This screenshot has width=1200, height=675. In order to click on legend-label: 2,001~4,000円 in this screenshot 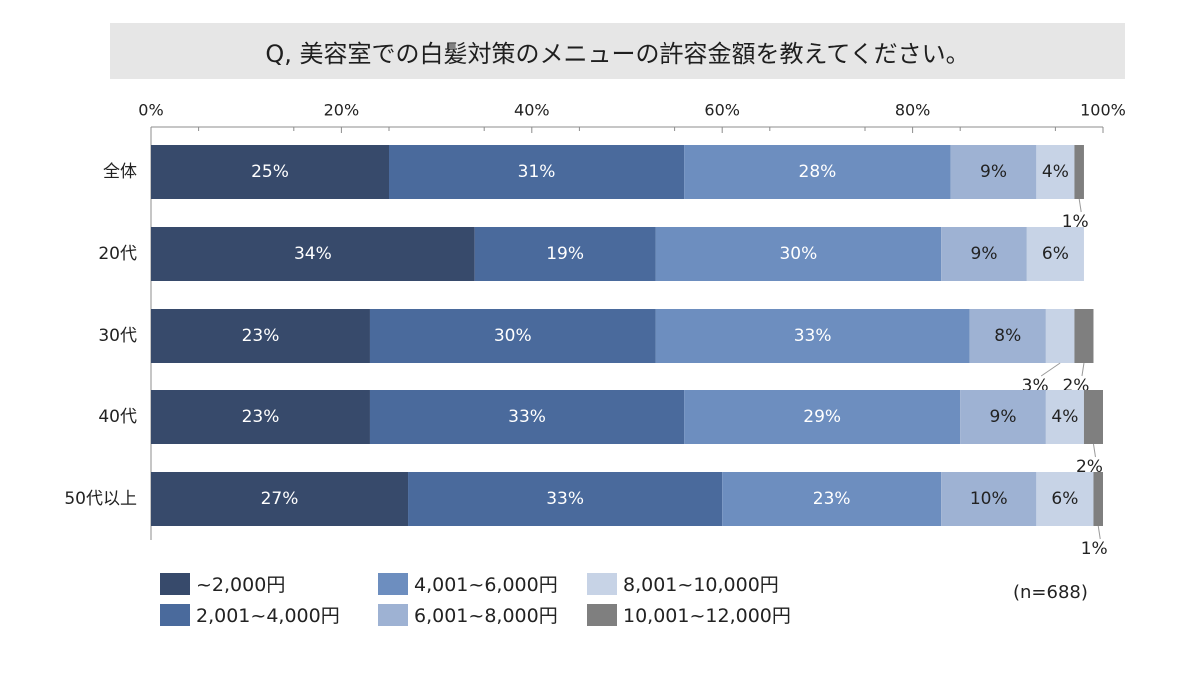, I will do `click(268, 616)`.